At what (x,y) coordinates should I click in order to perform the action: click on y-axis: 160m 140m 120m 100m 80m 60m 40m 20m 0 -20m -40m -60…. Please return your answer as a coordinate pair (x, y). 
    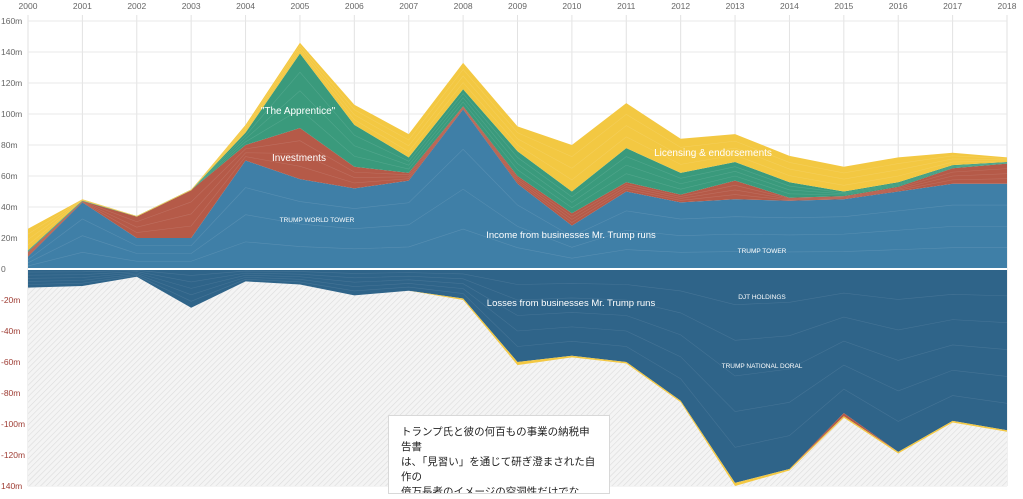
    Looking at the image, I should click on (13, 253).